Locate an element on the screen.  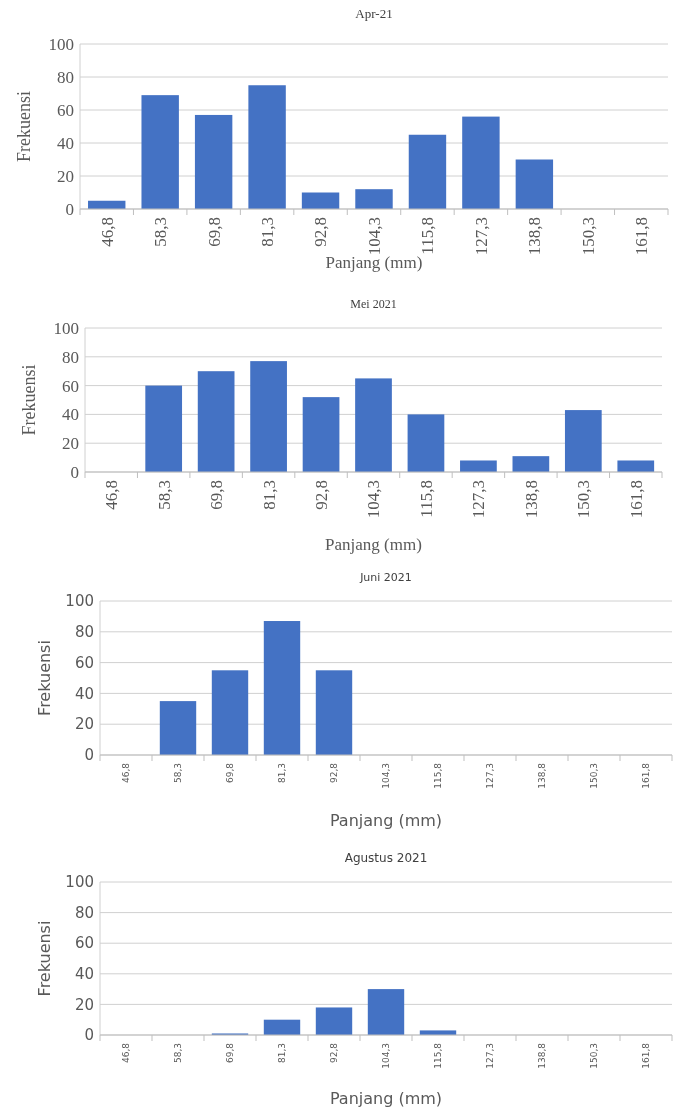
chart-title: Juni 2021 is located at coordinates (385, 577).